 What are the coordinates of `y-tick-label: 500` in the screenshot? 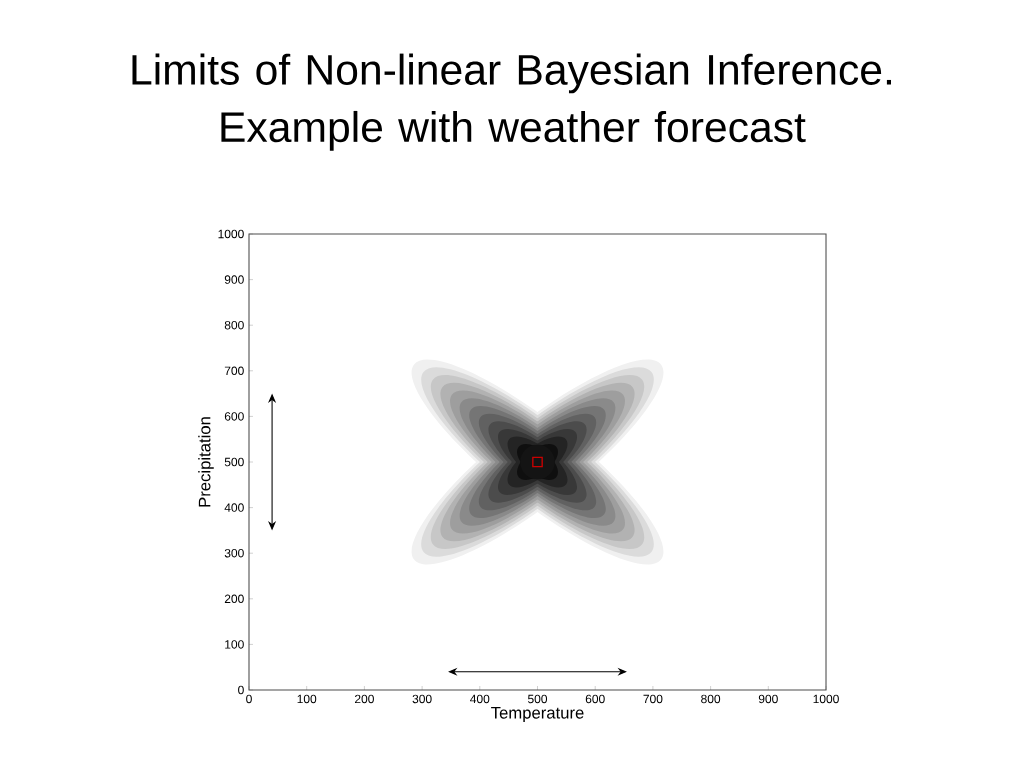 It's located at (234, 462).